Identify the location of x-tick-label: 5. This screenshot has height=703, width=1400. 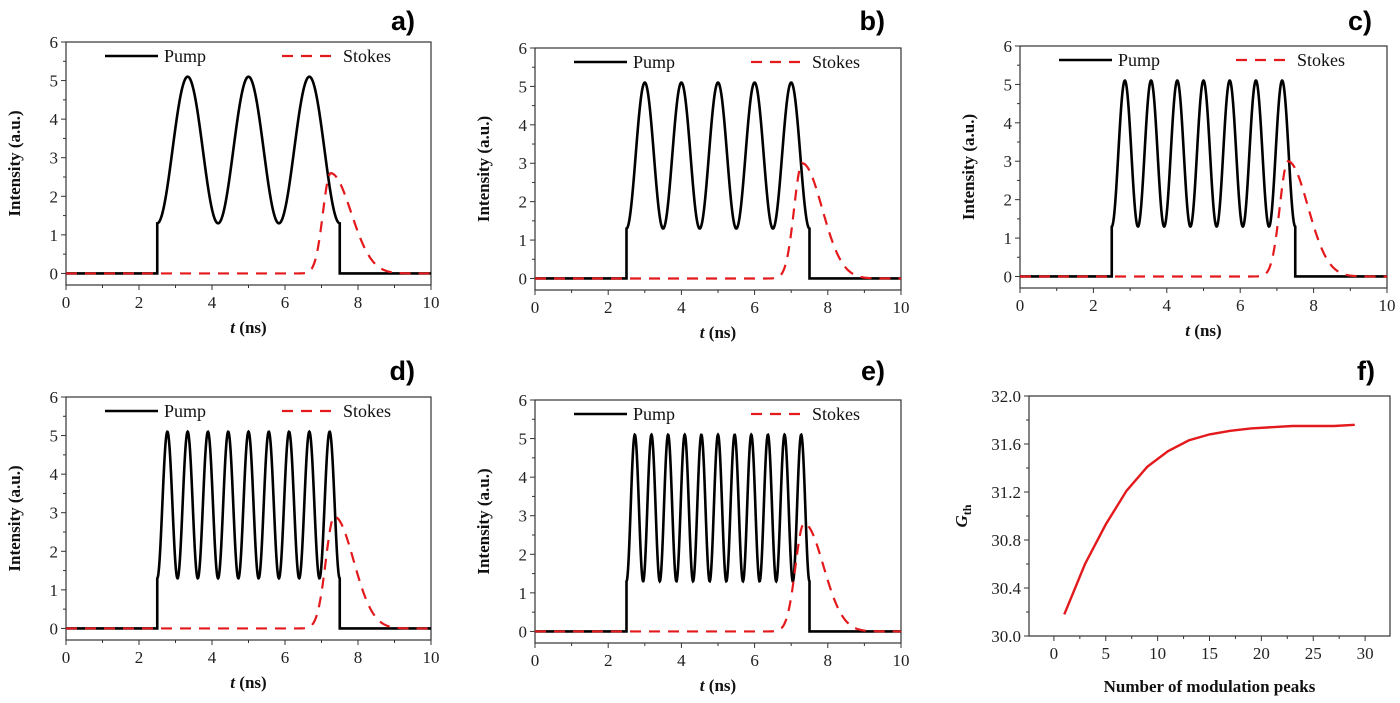
(1106, 653).